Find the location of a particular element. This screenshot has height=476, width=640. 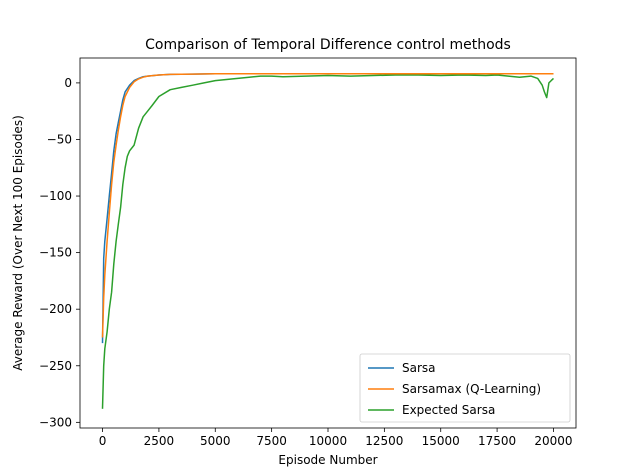

y-tick-label: −200 is located at coordinates (55, 309).